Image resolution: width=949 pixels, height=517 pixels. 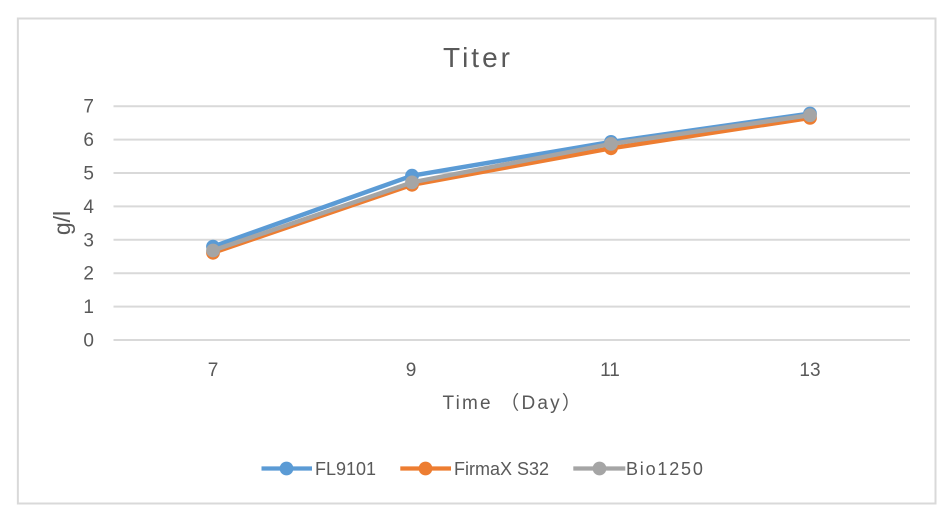 I want to click on svg-text: 4, so click(x=88, y=207).